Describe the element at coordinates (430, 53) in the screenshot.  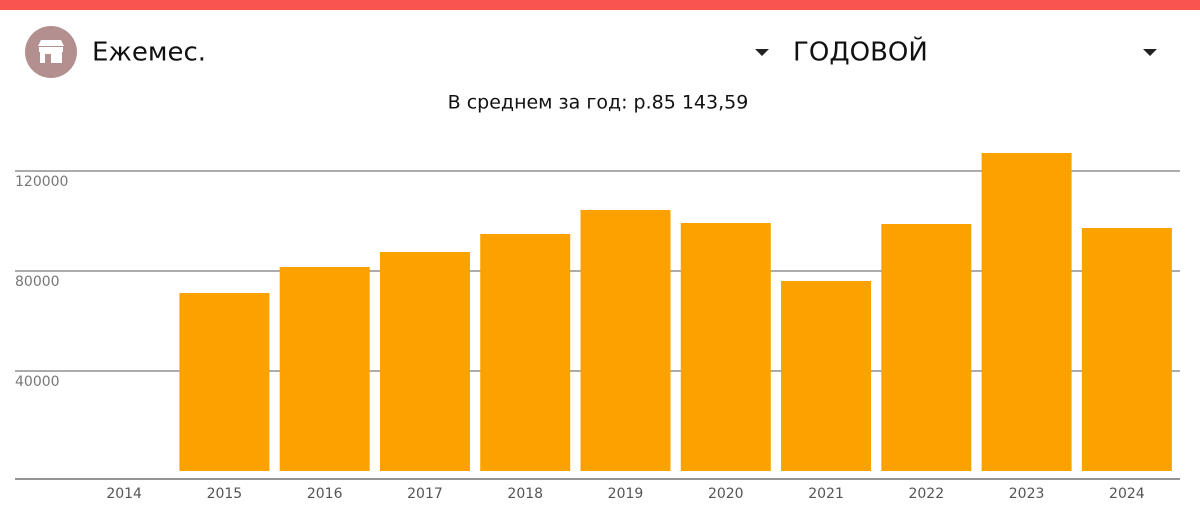
I see `period-dropdown: Ежемес.` at that location.